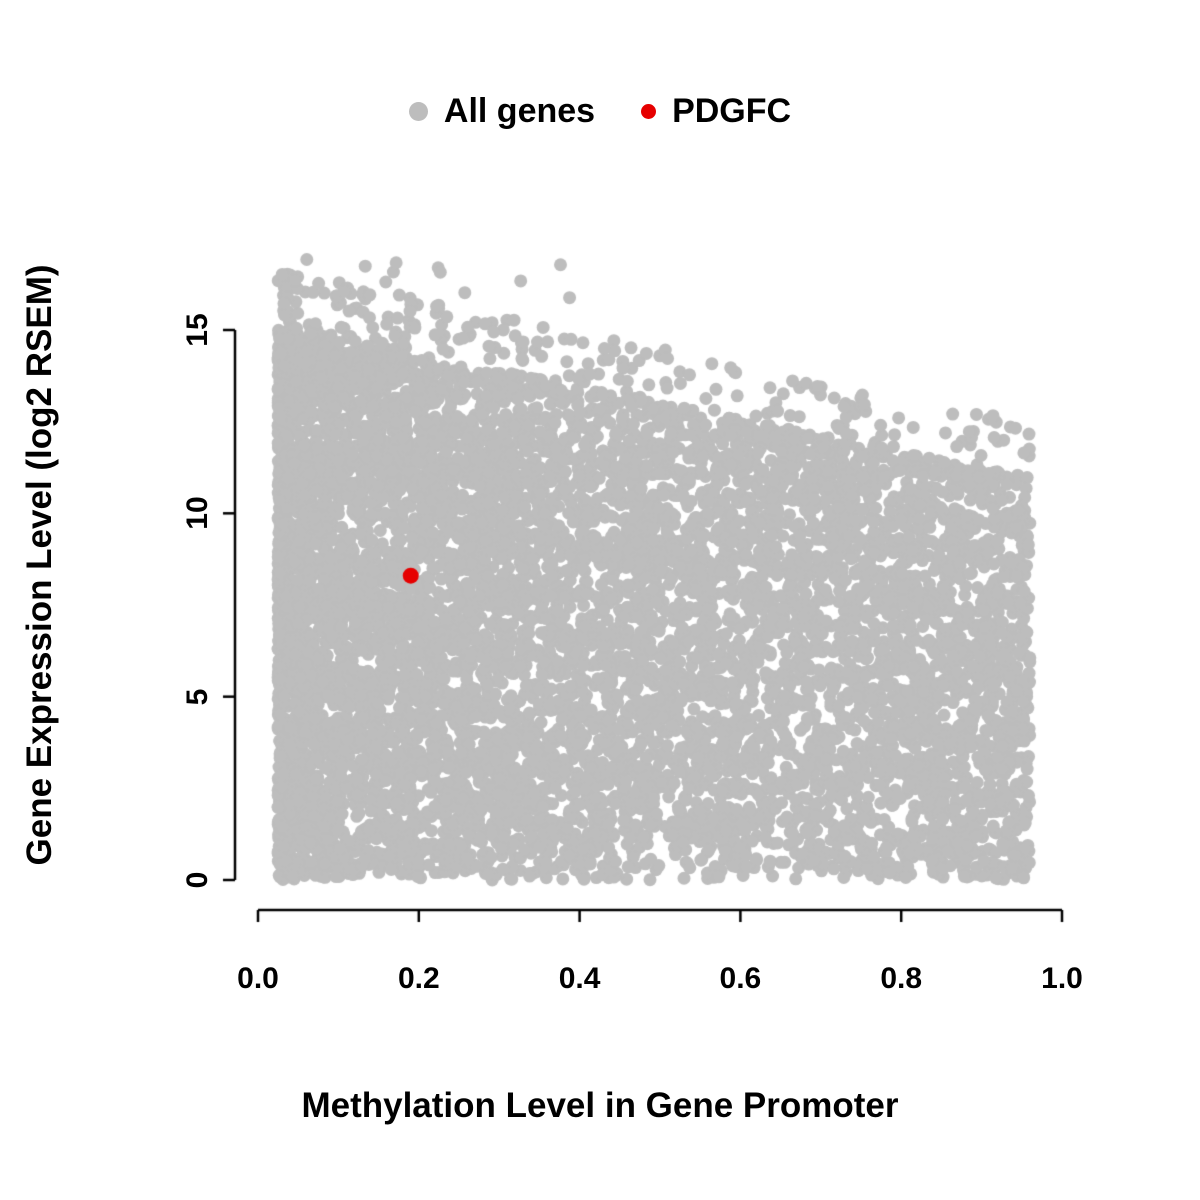 The height and width of the screenshot is (1200, 1200). What do you see at coordinates (740, 978) in the screenshot?
I see `x-tick-label: 0.6` at bounding box center [740, 978].